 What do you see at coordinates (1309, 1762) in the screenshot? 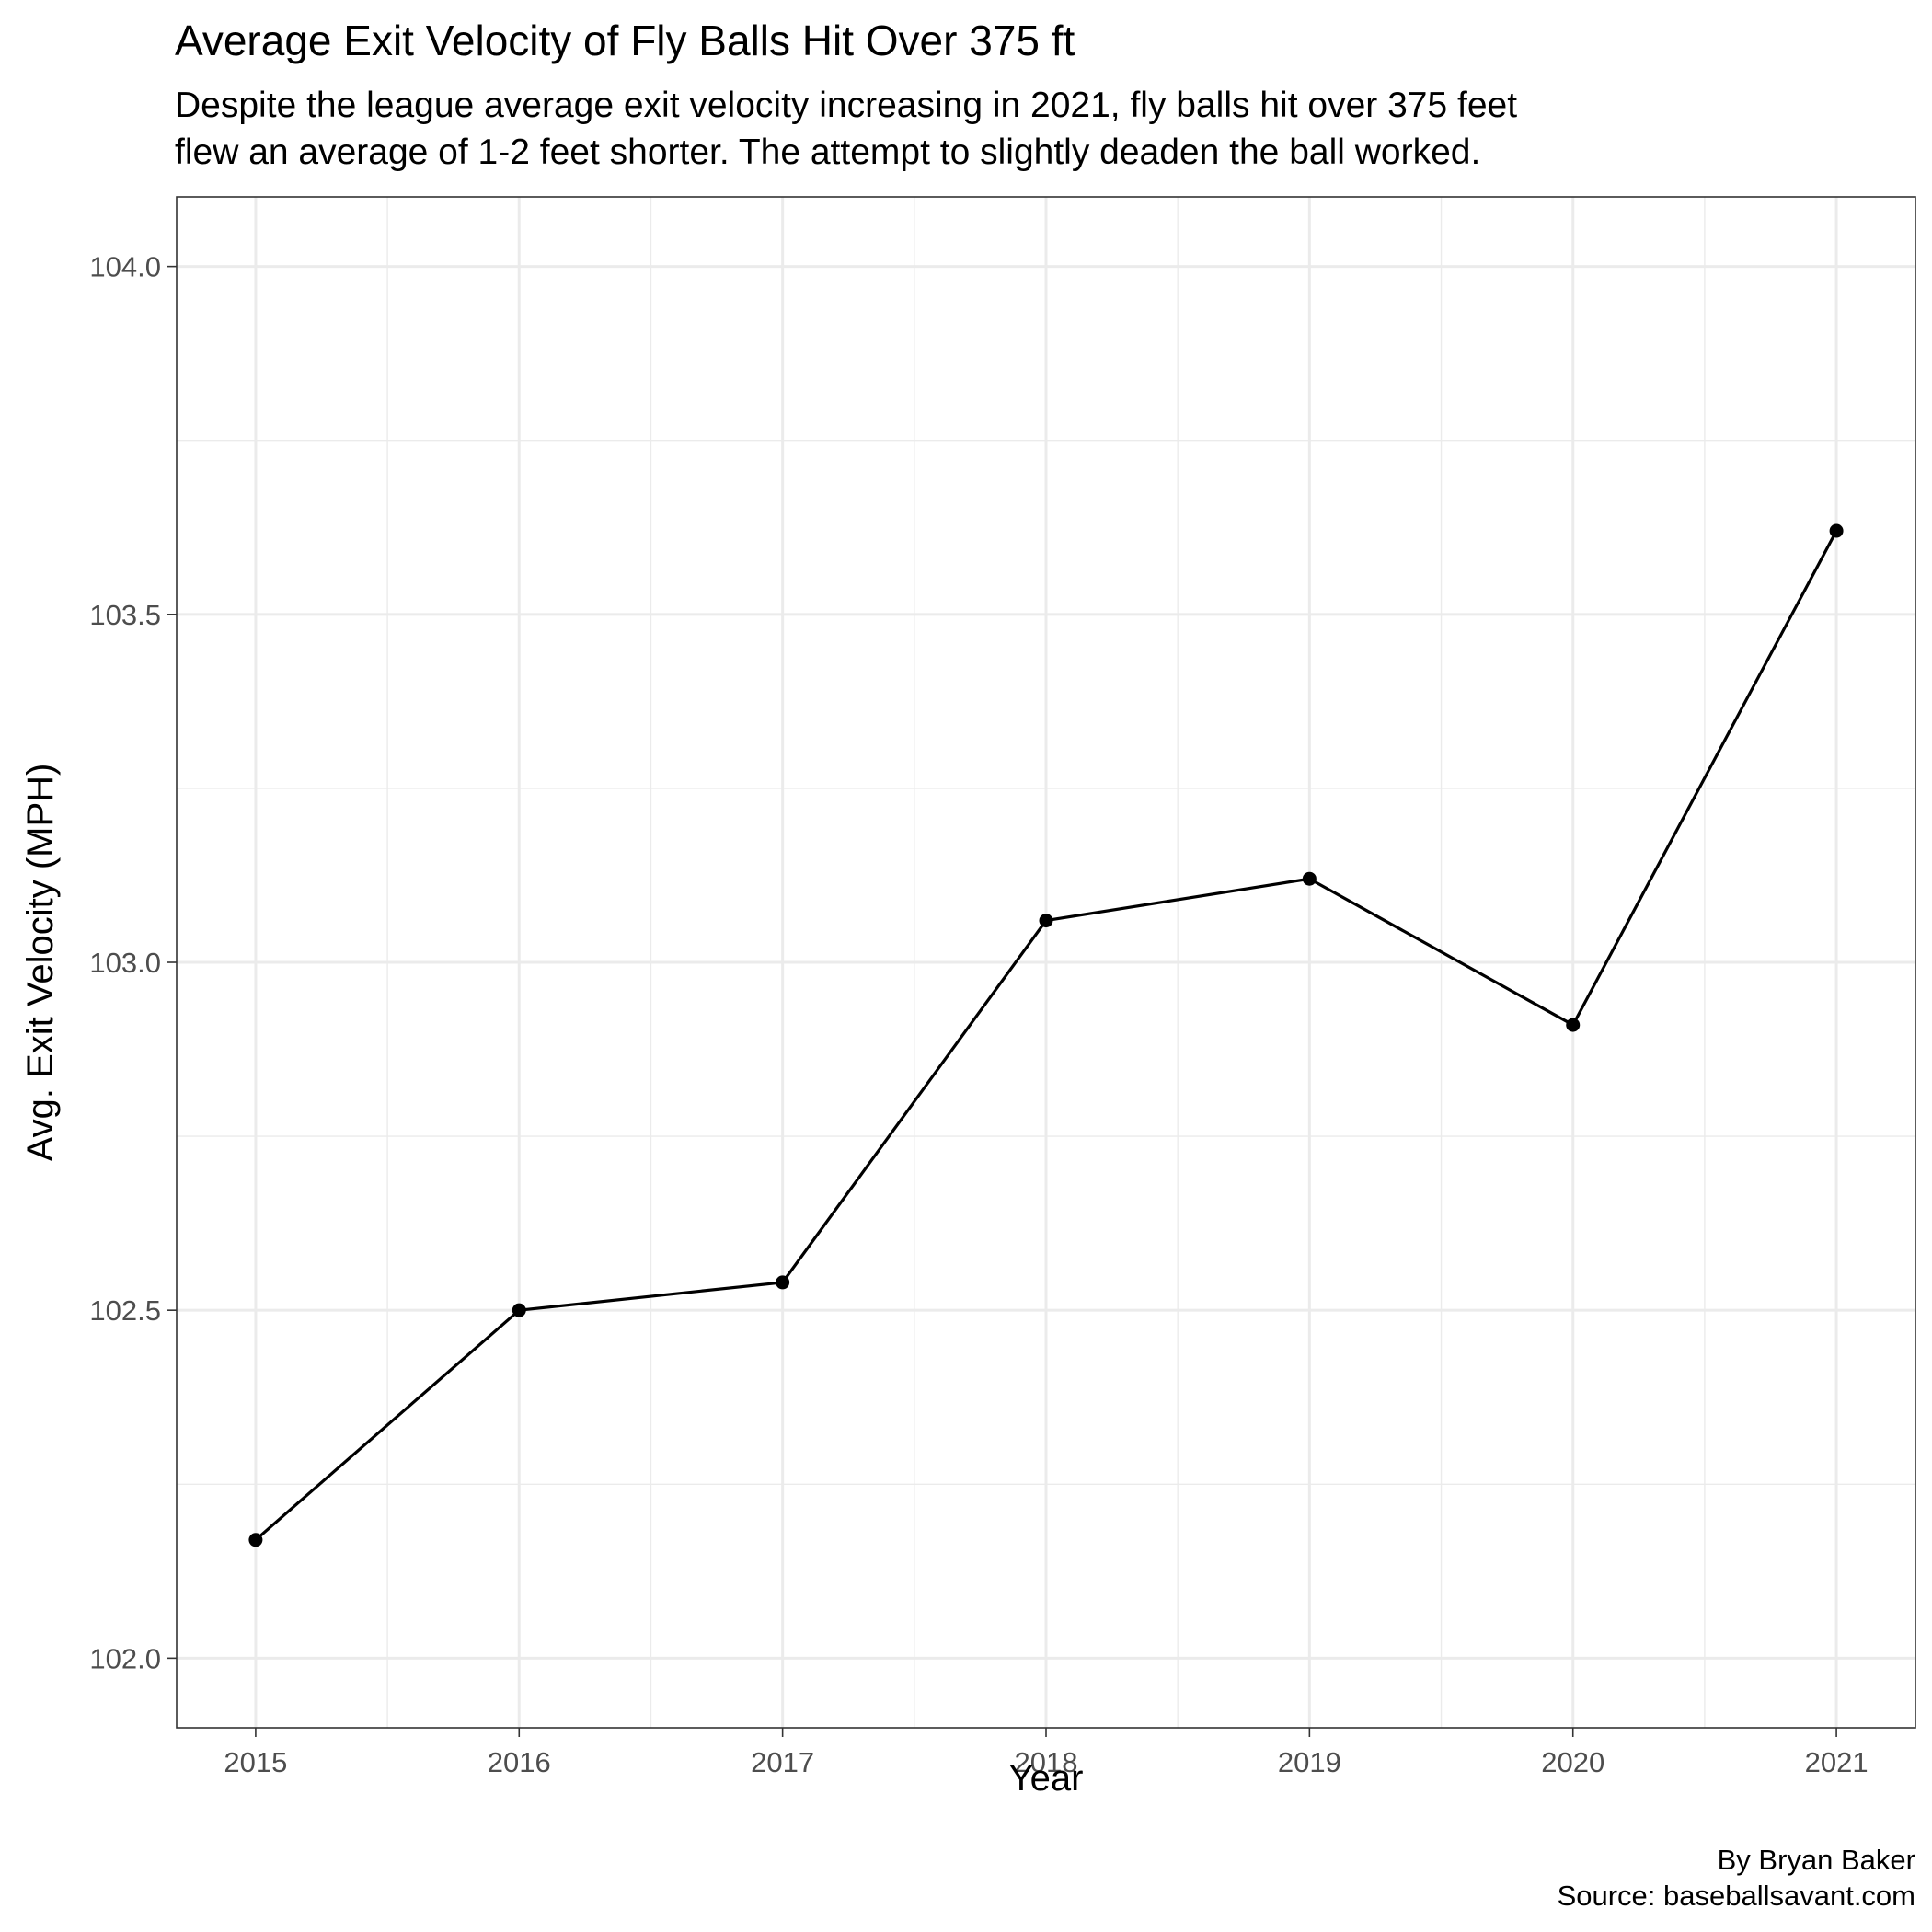
I see `x-tick-label: 2019` at bounding box center [1309, 1762].